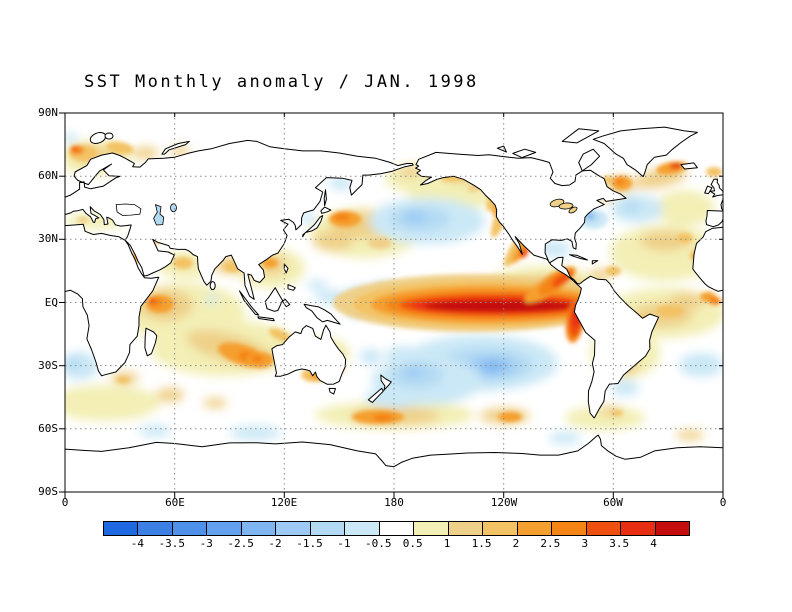 Image resolution: width=792 pixels, height=612 pixels. Describe the element at coordinates (309, 543) in the screenshot. I see `colorbar-tick-label: -1.5` at that location.